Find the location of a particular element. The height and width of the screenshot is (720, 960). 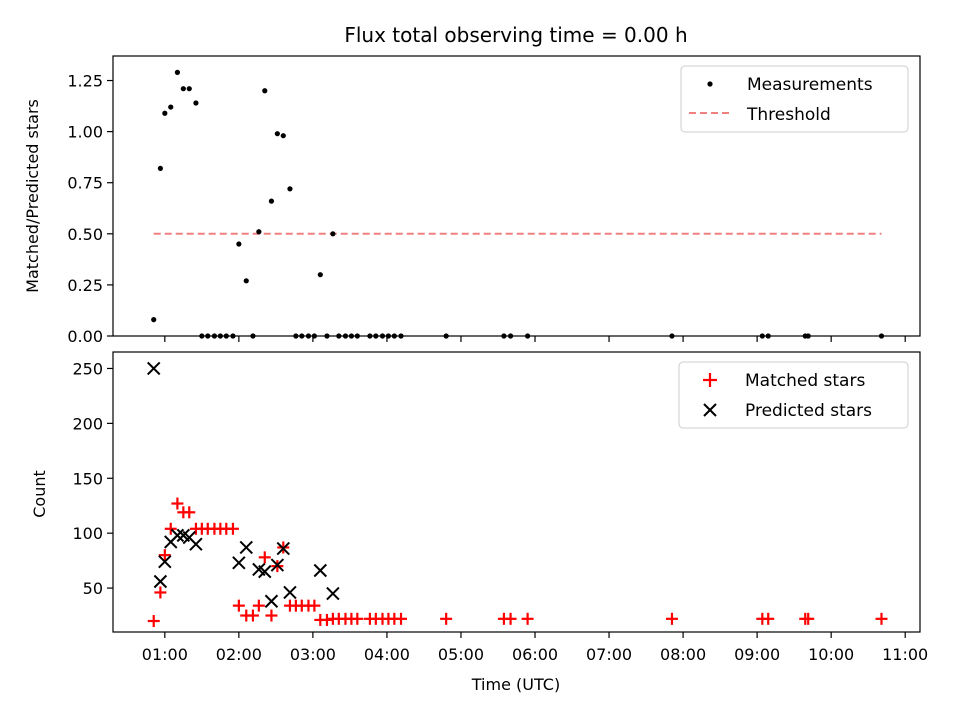

top-legend: Measurements Threshold is located at coordinates (794, 99).